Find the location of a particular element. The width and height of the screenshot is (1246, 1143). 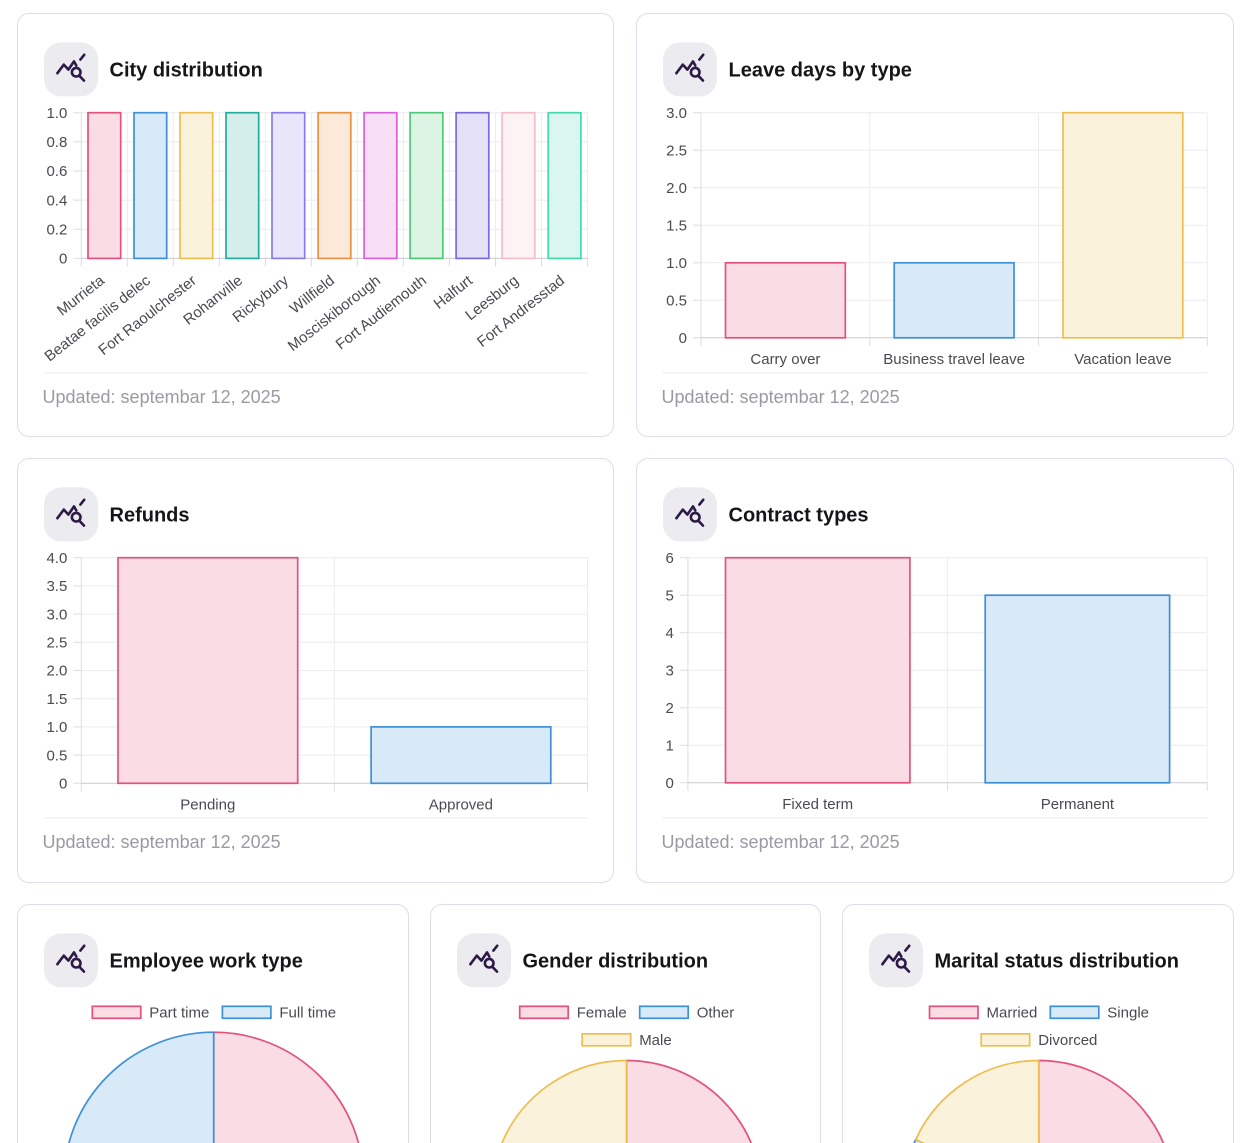

svg-text: 4 is located at coordinates (670, 633).